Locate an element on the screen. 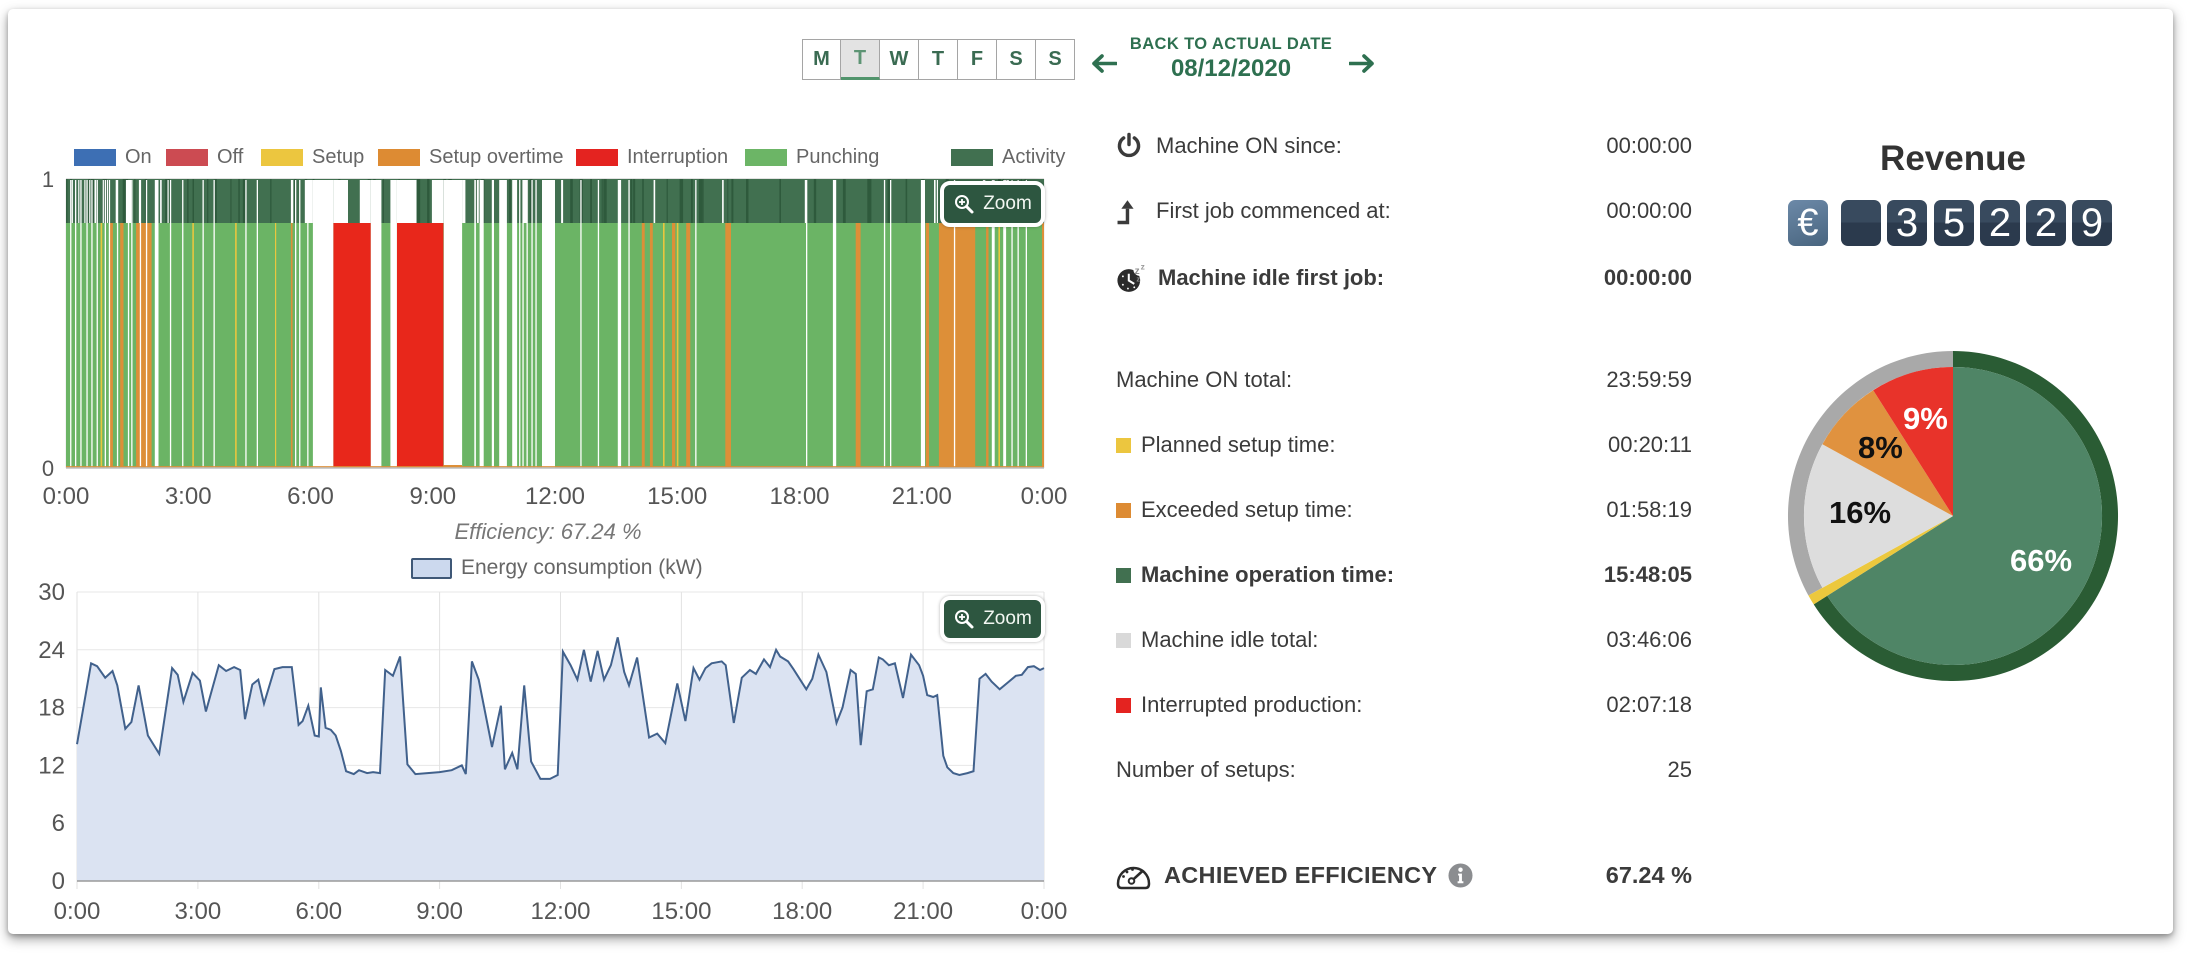 The height and width of the screenshot is (963, 2200). svg-text: 12 is located at coordinates (51, 765).